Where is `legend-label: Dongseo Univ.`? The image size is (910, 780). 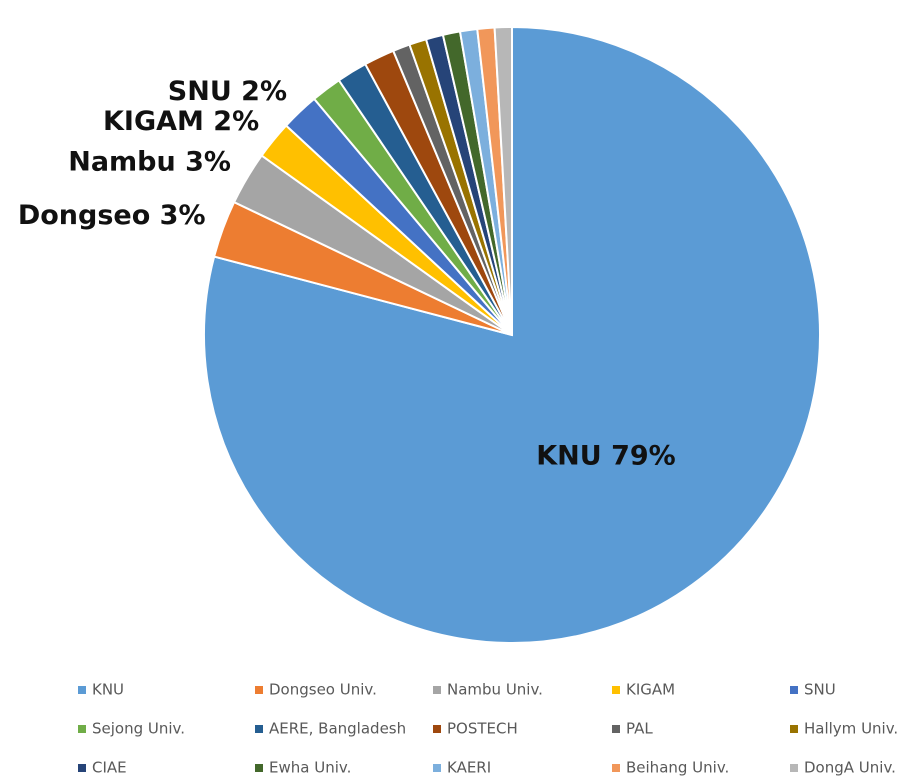 legend-label: Dongseo Univ. is located at coordinates (323, 690).